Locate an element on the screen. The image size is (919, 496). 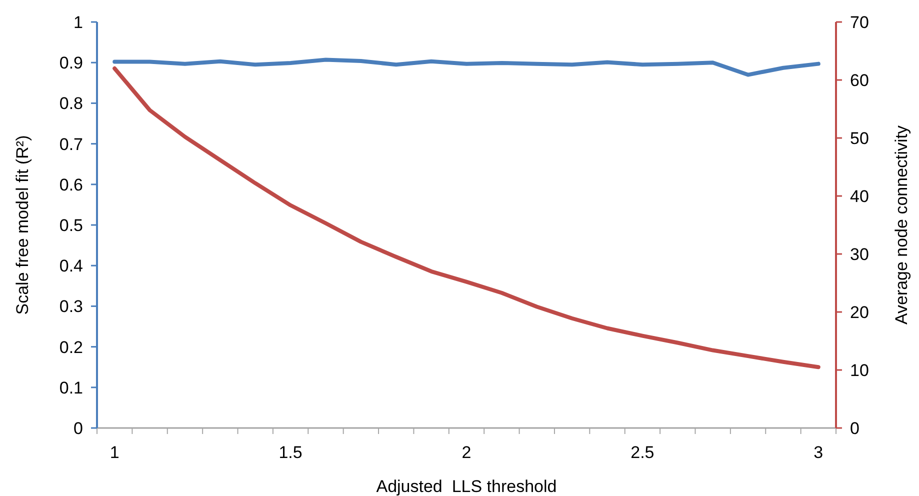
y-tick-label: 0.9 is located at coordinates (71, 63).